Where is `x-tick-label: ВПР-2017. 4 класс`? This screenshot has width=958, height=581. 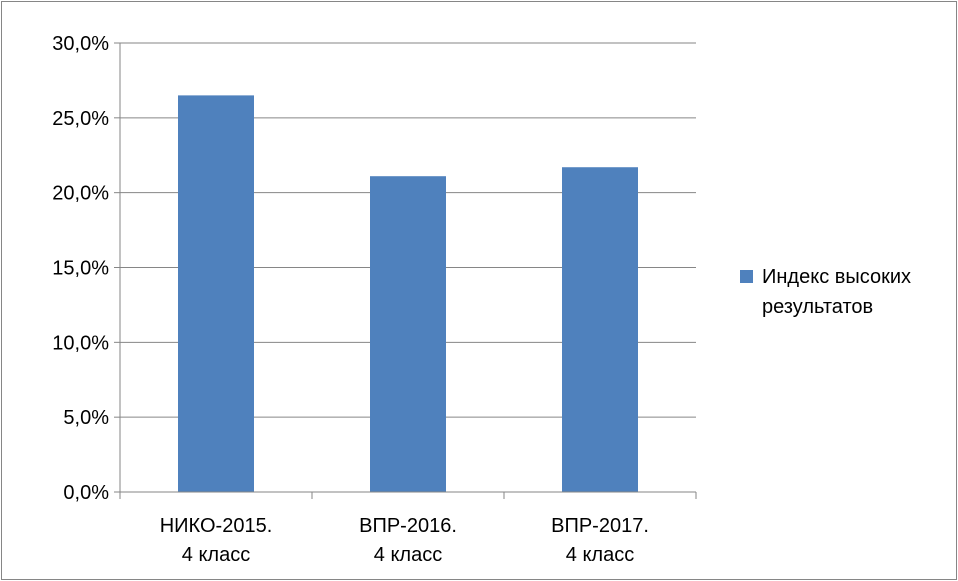
x-tick-label: ВПР-2017. 4 класс is located at coordinates (600, 540).